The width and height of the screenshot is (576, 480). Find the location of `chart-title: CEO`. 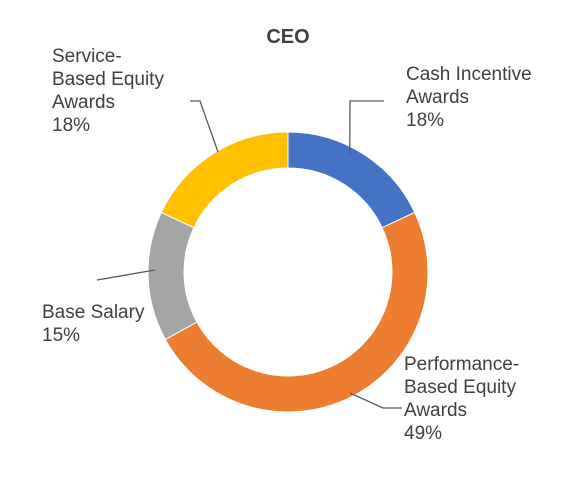

chart-title: CEO is located at coordinates (288, 37).